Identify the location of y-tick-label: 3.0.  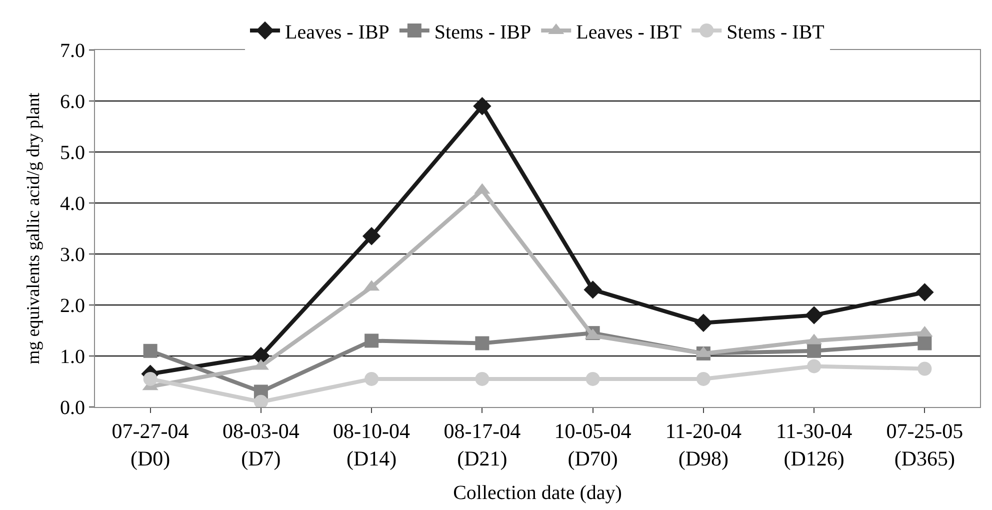
(72, 255).